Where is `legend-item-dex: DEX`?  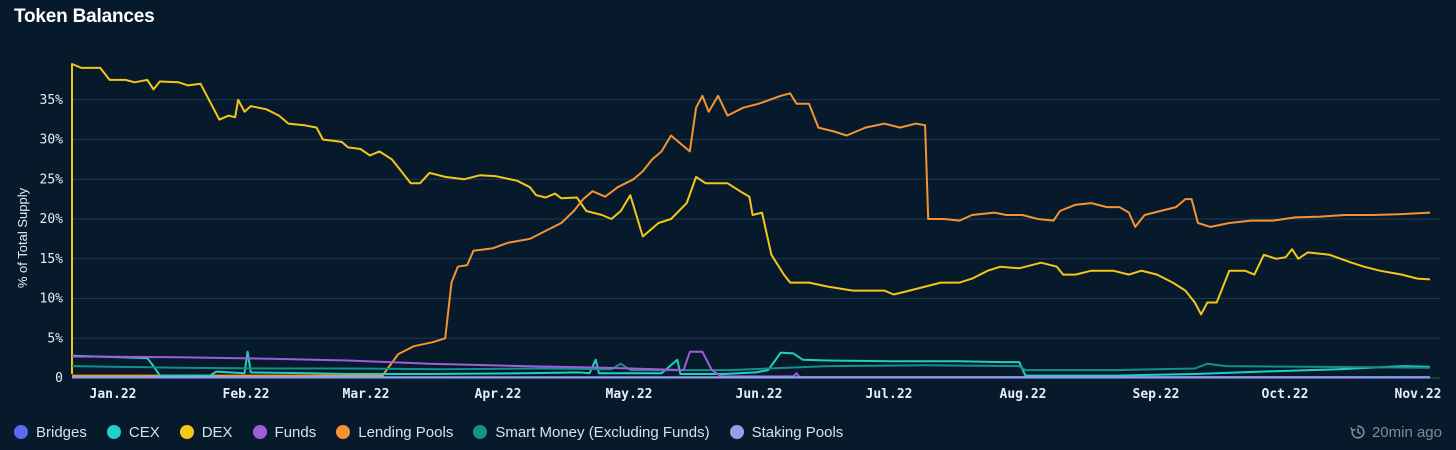
legend-item-dex: DEX is located at coordinates (206, 432).